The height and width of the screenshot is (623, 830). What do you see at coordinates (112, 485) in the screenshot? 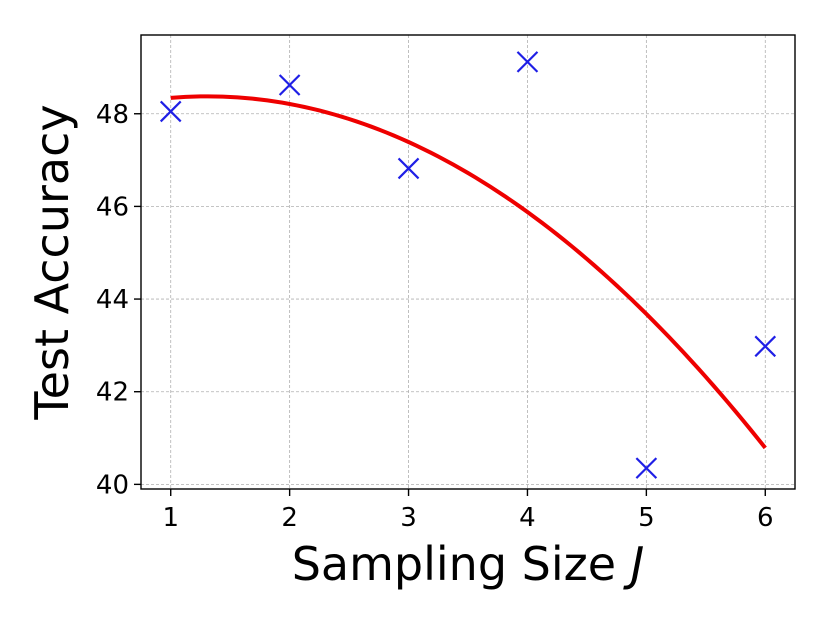
I see `y-tick-label: 40` at bounding box center [112, 485].